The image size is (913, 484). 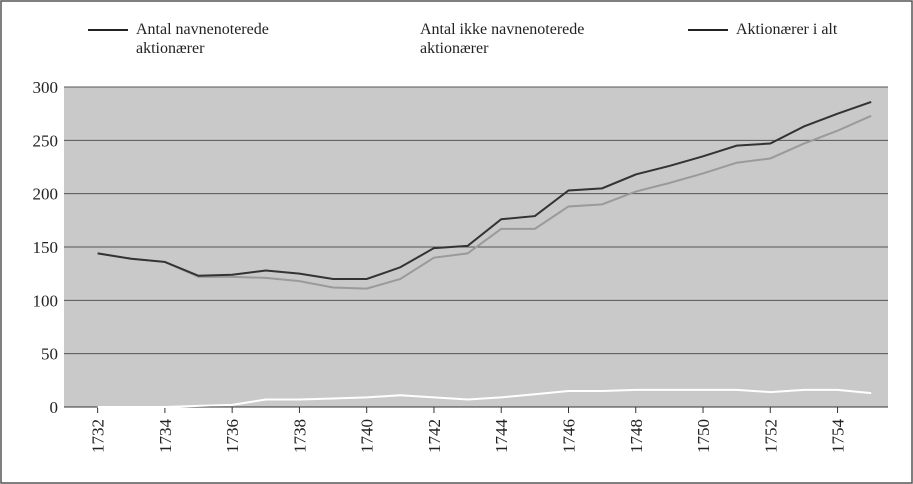 I want to click on x-tick-label: 1732, so click(x=98, y=436).